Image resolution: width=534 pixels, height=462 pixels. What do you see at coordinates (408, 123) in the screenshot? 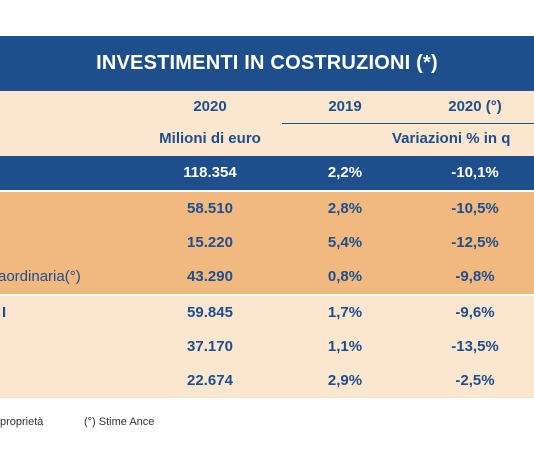
I see `header-rule` at bounding box center [408, 123].